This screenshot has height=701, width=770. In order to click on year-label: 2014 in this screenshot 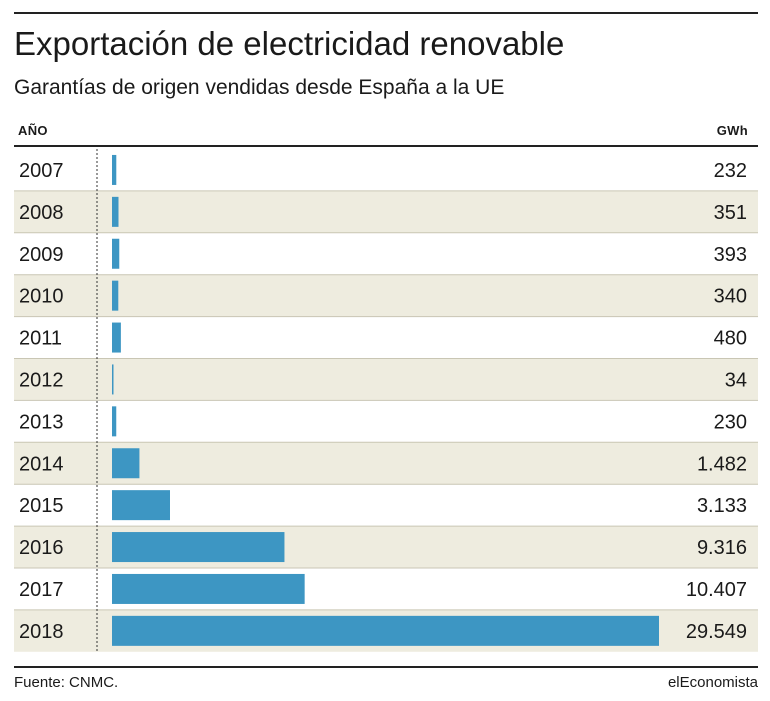, I will do `click(41, 464)`.